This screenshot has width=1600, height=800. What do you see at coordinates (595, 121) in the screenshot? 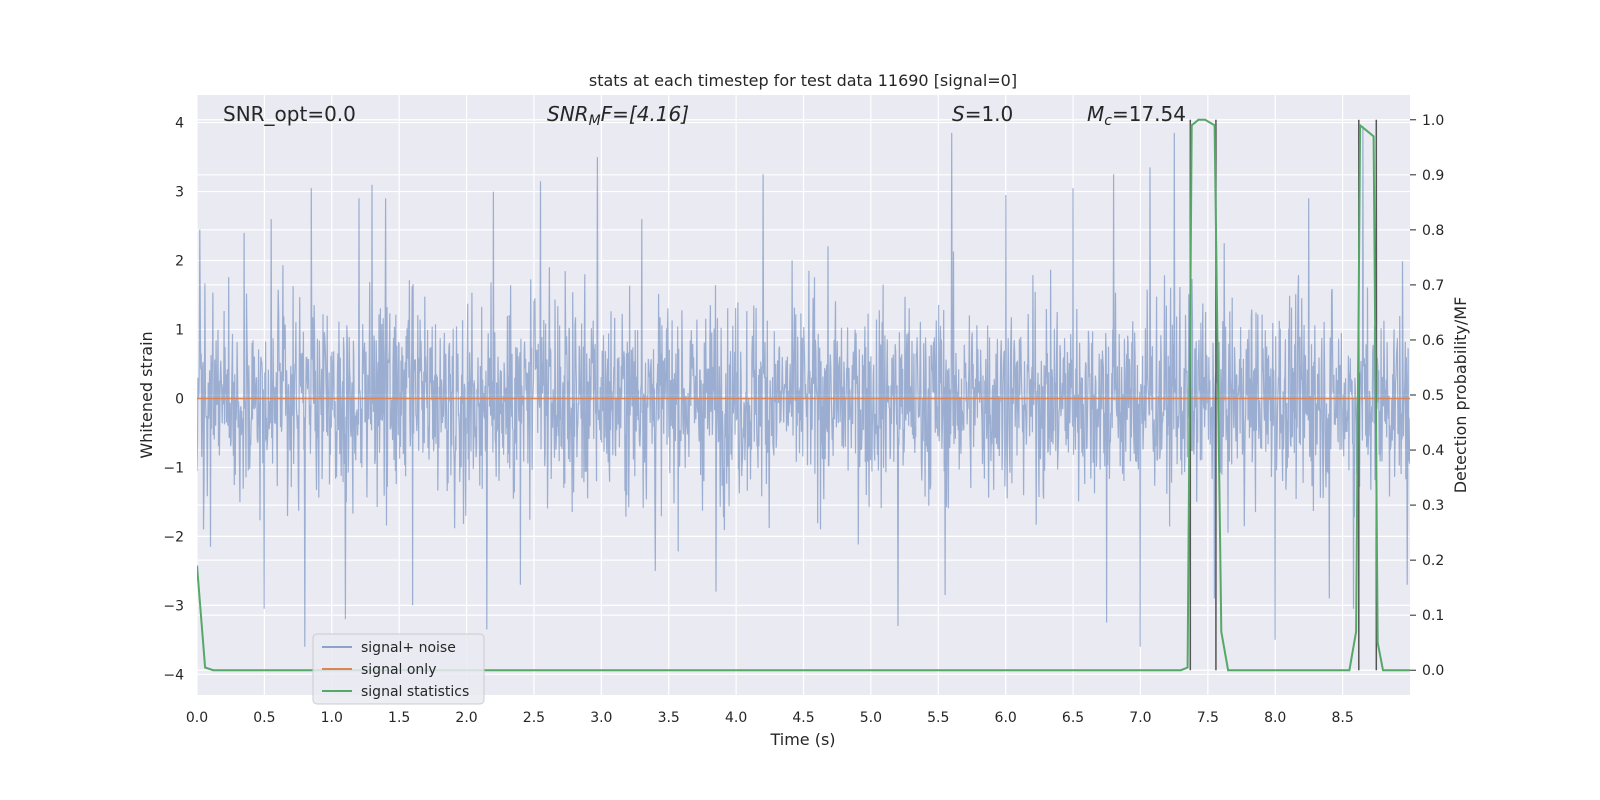
I see `annotation-snr-mf-sub: M` at bounding box center [595, 121].